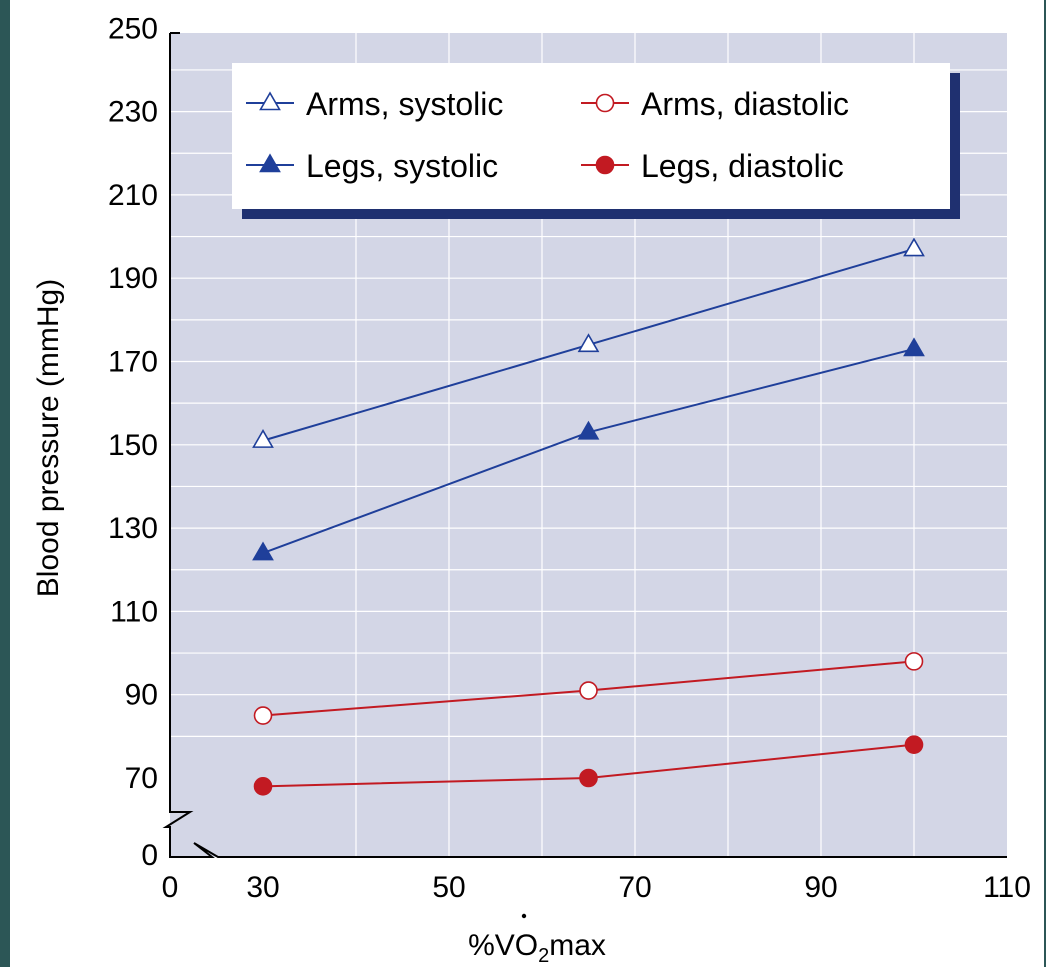 The image size is (1046, 967). I want to click on x-axis-title-suffix: max, so click(577, 945).